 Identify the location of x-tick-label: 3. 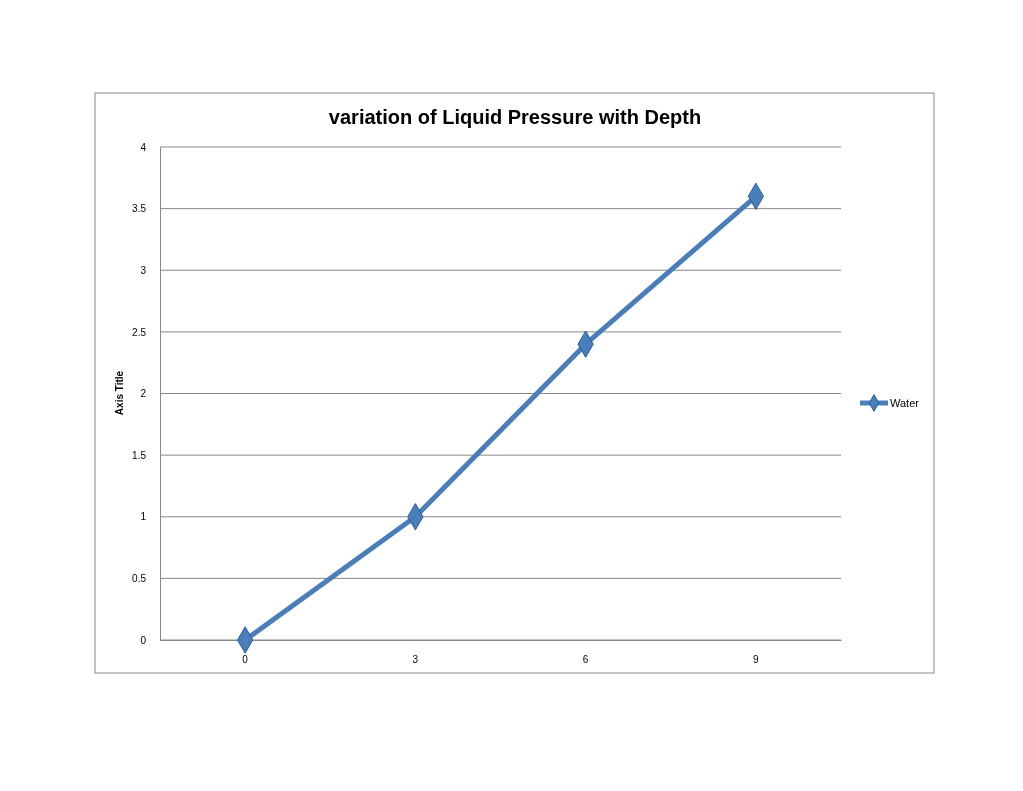
(415, 660).